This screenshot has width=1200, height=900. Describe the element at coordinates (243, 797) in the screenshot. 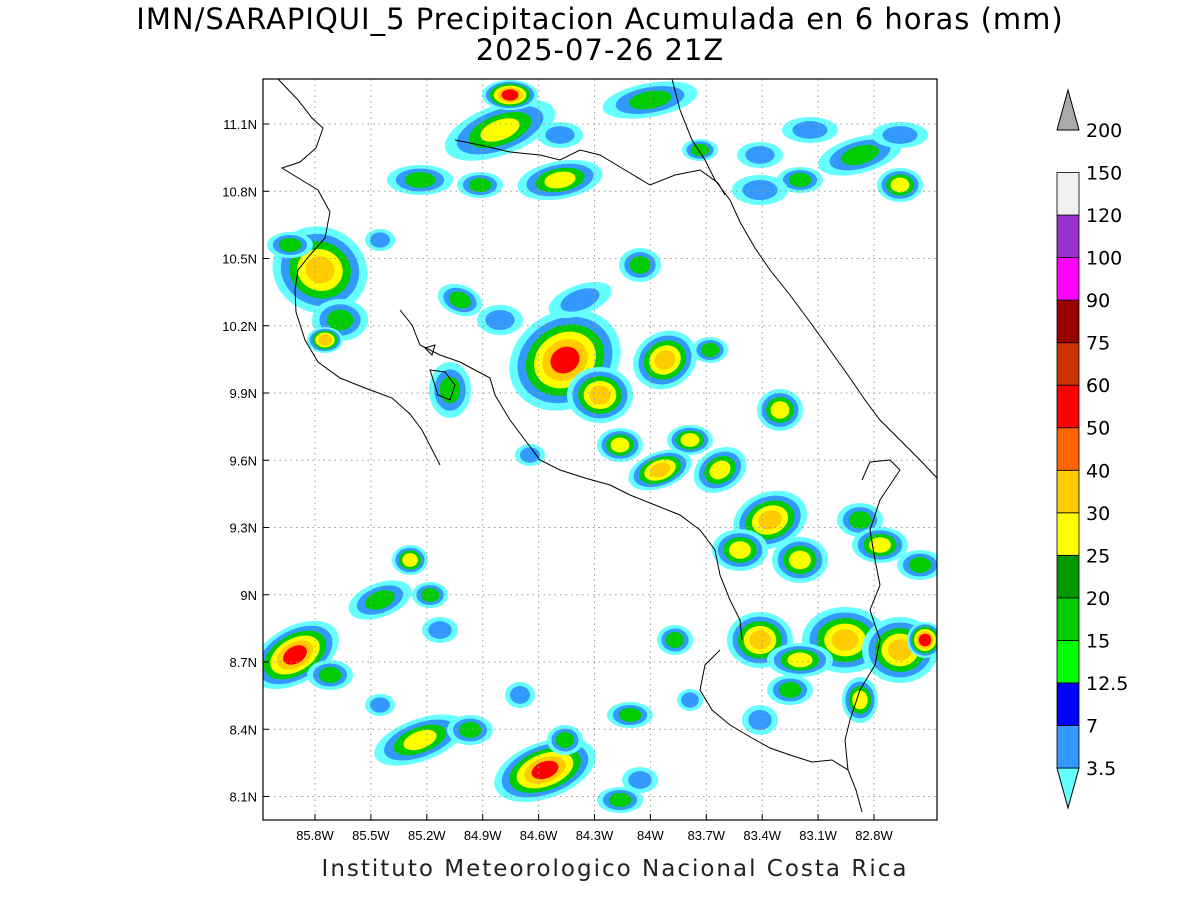

I see `lat-tick-label: 8.1N` at that location.